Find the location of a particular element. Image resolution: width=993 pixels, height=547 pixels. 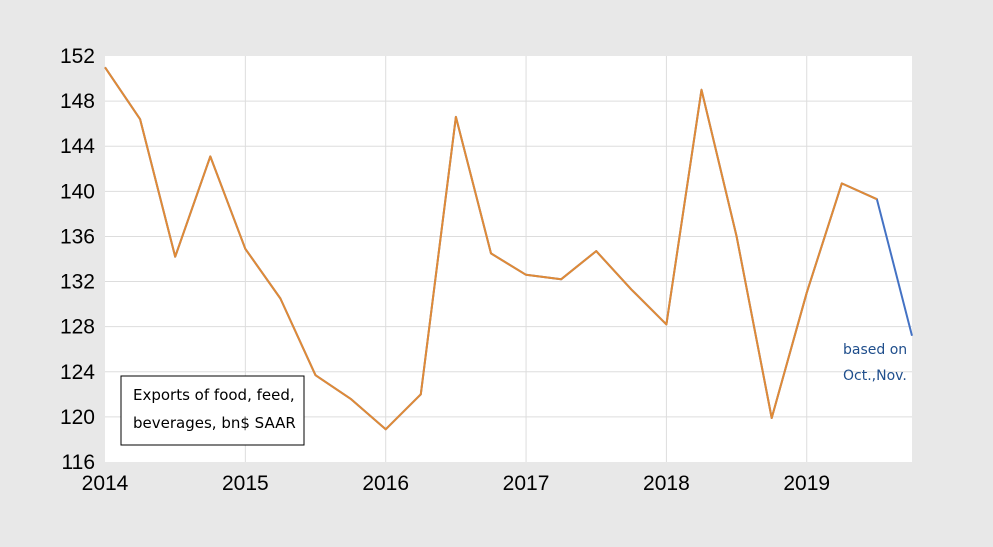

y-tick-label: 128 is located at coordinates (77, 327).